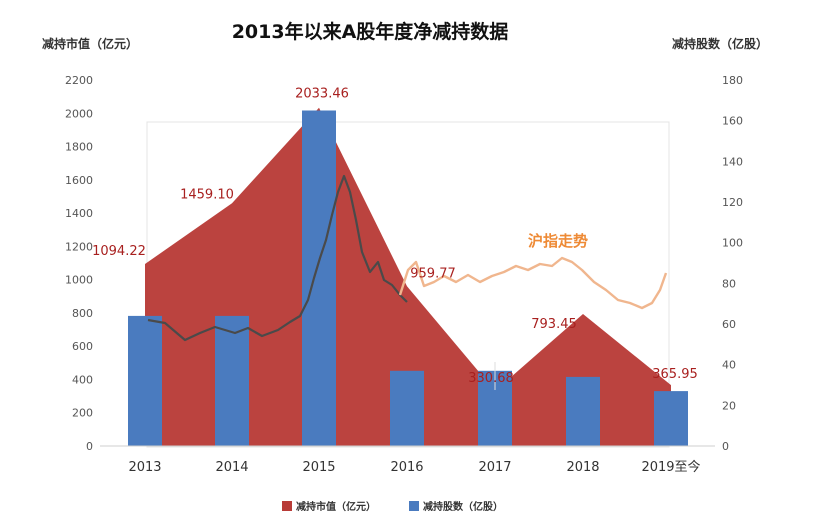 This screenshot has width=813, height=527. Describe the element at coordinates (89, 446) in the screenshot. I see `y-left-tick-label: 0` at that location.